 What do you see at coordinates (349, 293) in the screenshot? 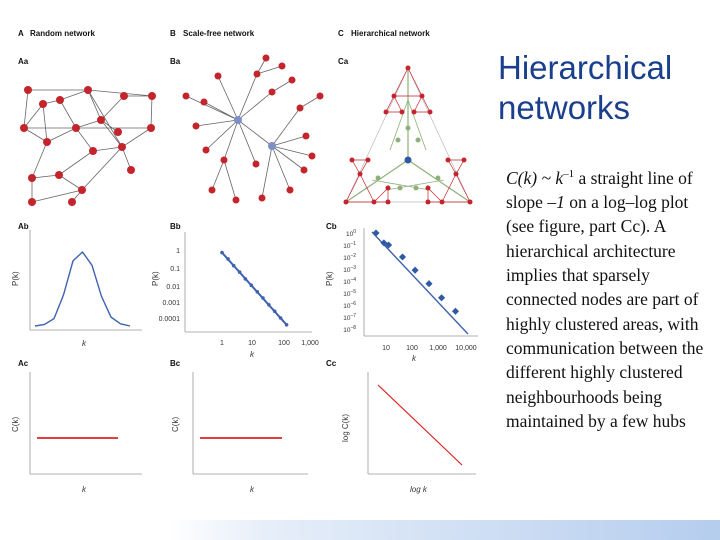
I see `cb-ytick: 10⁻⁵` at bounding box center [349, 293].